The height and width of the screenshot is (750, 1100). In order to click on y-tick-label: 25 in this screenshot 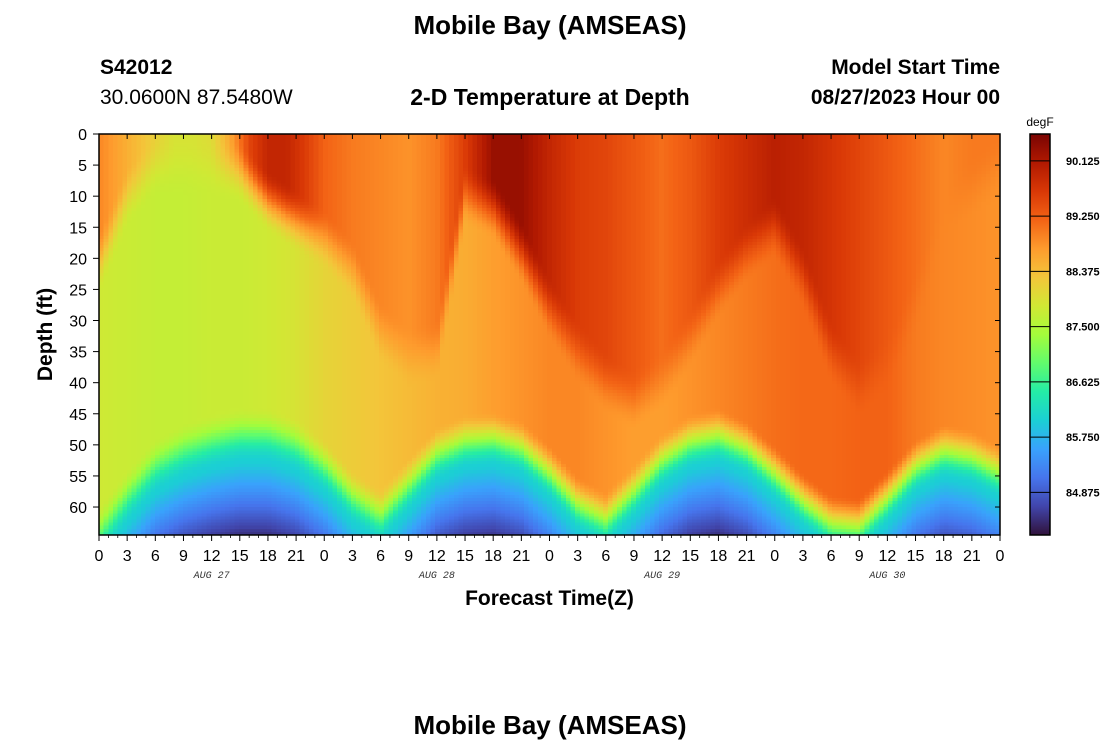, I will do `click(78, 290)`.